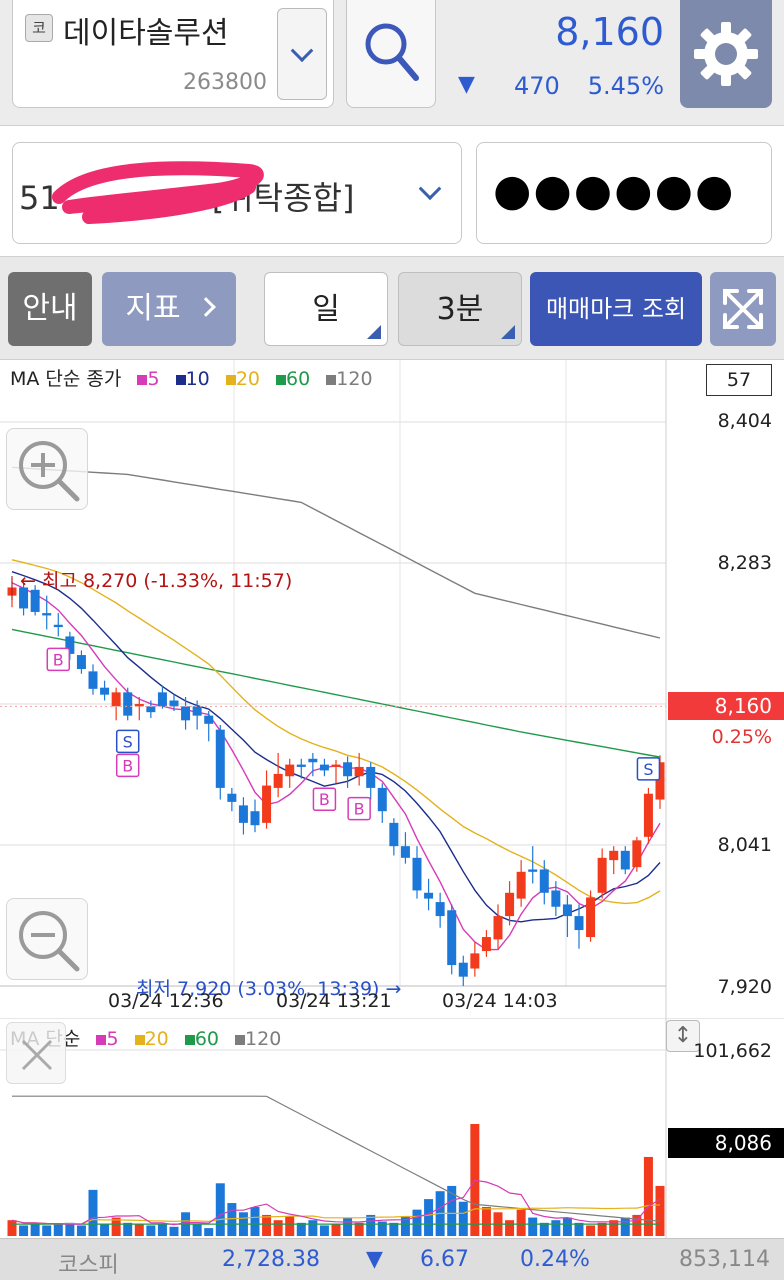 Image resolution: width=784 pixels, height=1280 pixels. Describe the element at coordinates (744, 563) in the screenshot. I see `price-axis-label: 8,283` at that location.